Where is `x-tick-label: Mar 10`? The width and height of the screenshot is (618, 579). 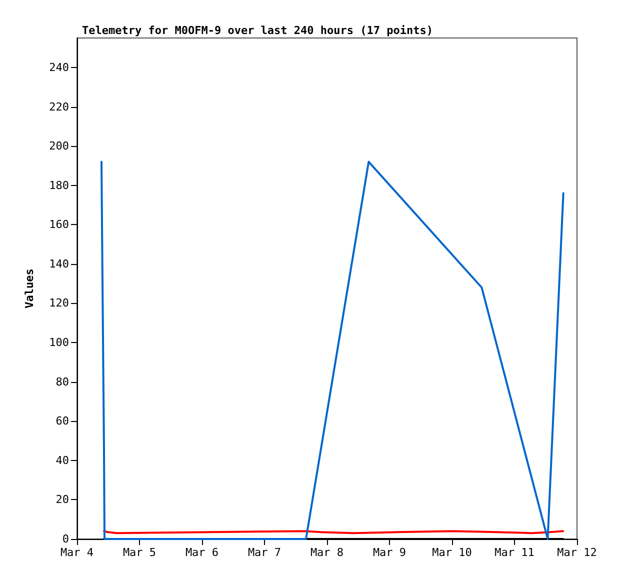
x-tick-label: Mar 10 is located at coordinates (452, 552).